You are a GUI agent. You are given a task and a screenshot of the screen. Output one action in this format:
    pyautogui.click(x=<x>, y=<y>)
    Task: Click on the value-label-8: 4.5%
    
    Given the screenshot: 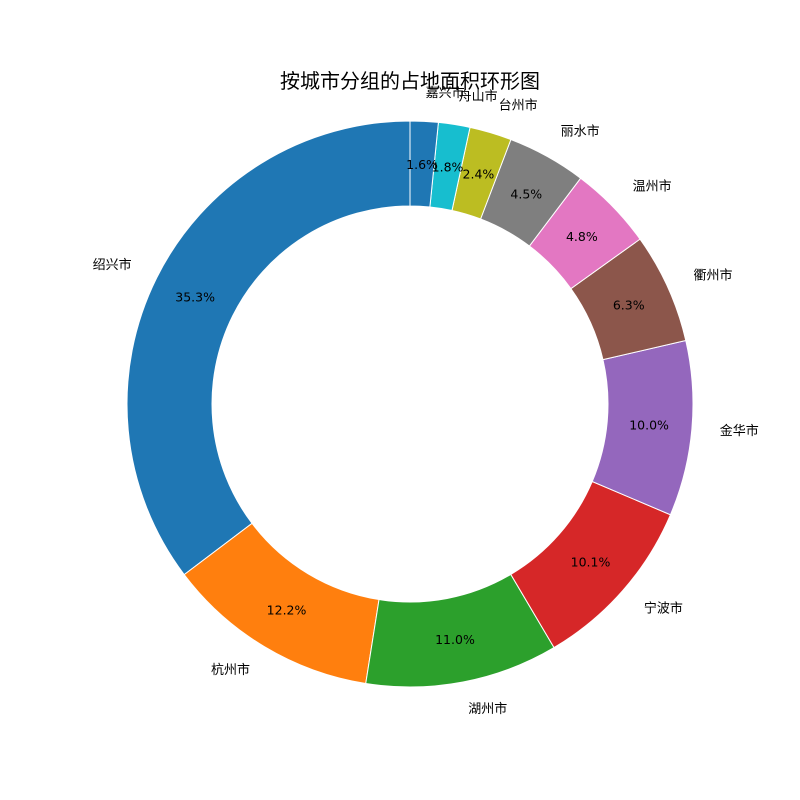 What is the action you would take?
    pyautogui.click(x=526, y=194)
    